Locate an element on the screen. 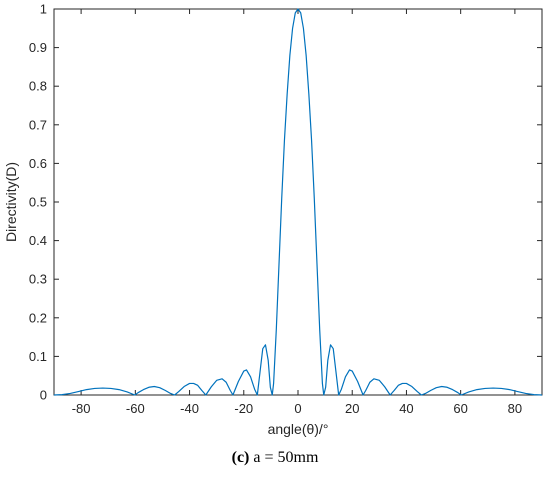 Image resolution: width=550 pixels, height=479 pixels. y-tick-label: 0.8 is located at coordinates (38, 86).